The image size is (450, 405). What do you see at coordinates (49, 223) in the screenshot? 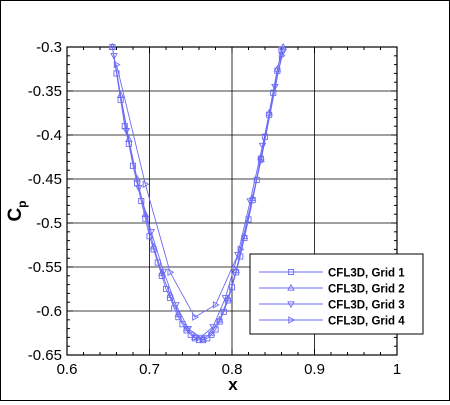
I see `y-tick-label: -0.5` at bounding box center [49, 223].